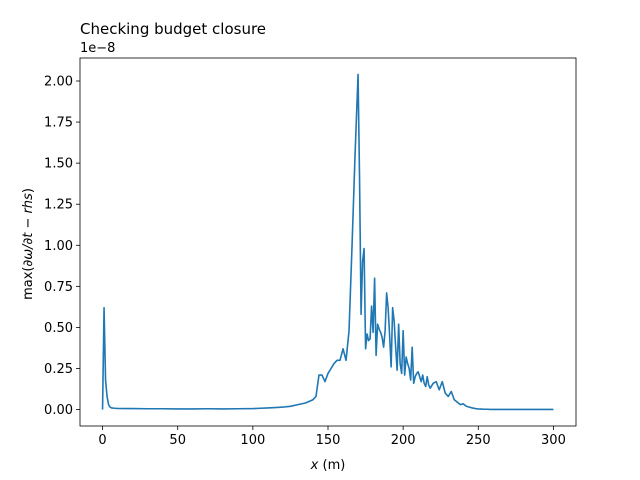 This screenshot has width=640, height=480. I want to click on x-tick-label: 100, so click(252, 440).